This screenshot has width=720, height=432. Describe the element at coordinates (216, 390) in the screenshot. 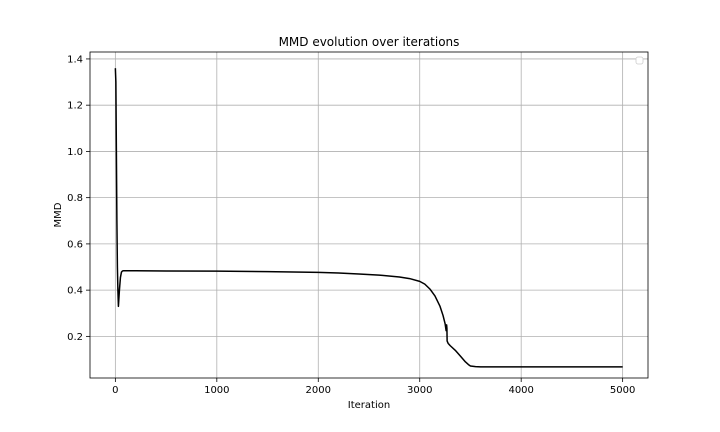

I see `x-tick-label: 1000` at that location.